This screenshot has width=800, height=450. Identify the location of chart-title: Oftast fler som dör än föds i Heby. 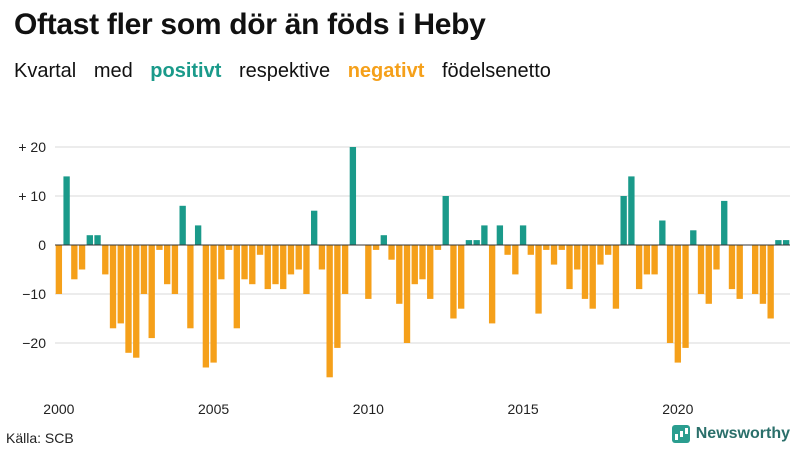
(250, 24).